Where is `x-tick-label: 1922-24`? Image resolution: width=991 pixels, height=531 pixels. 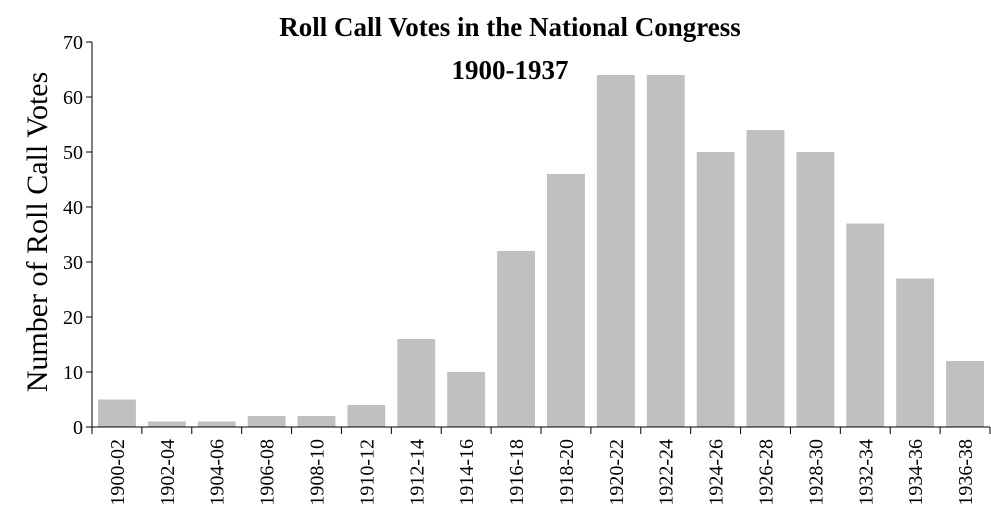 x-tick-label: 1922-24 is located at coordinates (667, 472).